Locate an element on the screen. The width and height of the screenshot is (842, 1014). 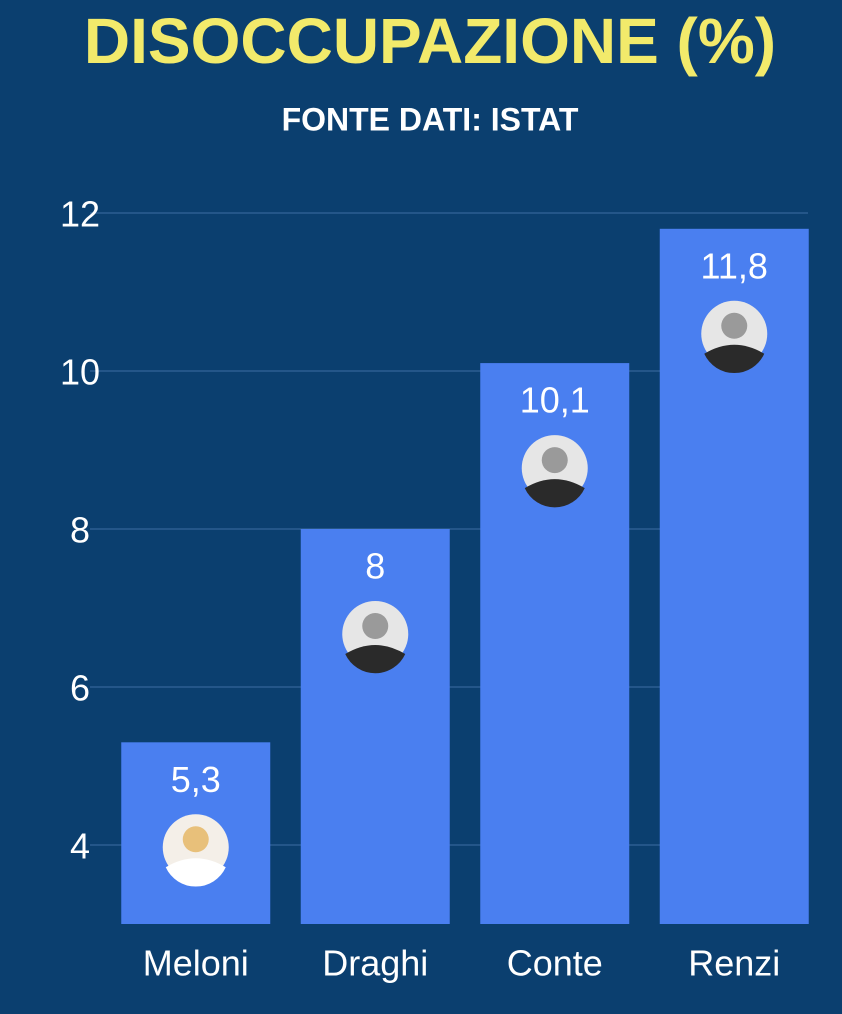
y-tick-label: 8 is located at coordinates (80, 530).